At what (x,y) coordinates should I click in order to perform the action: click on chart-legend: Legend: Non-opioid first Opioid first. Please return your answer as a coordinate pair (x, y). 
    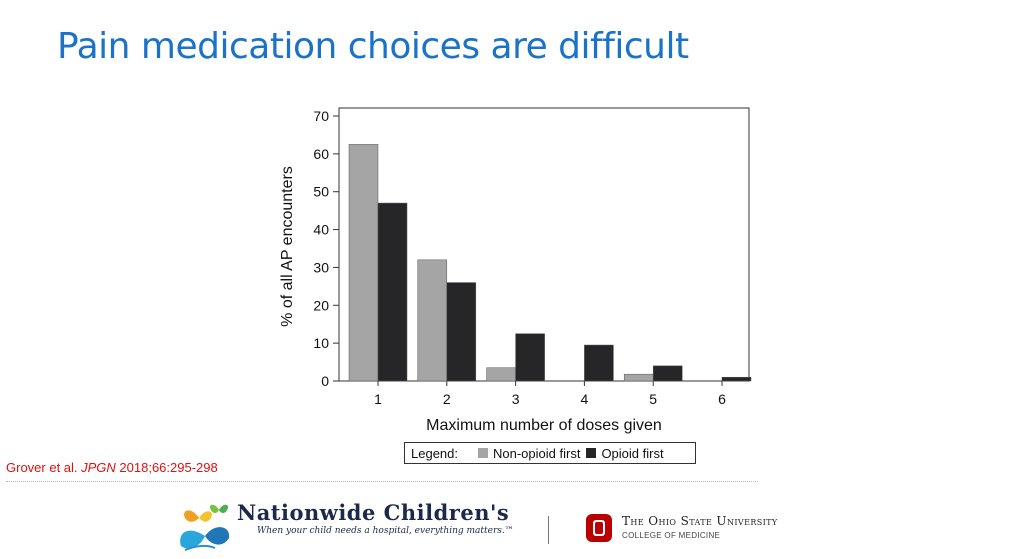
    Looking at the image, I should click on (550, 453).